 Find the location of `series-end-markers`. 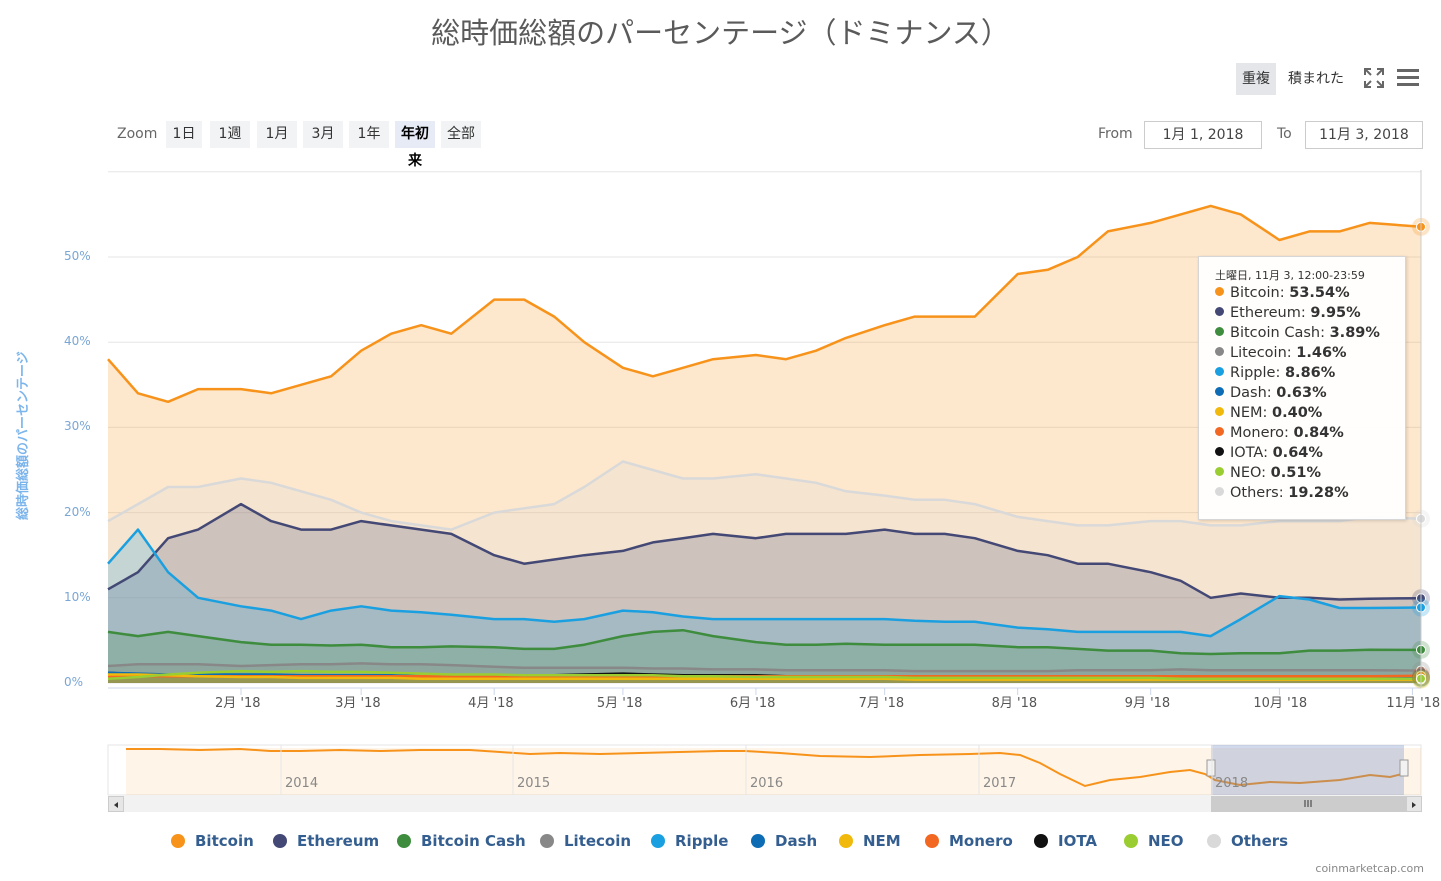

series-end-markers is located at coordinates (1421, 453).